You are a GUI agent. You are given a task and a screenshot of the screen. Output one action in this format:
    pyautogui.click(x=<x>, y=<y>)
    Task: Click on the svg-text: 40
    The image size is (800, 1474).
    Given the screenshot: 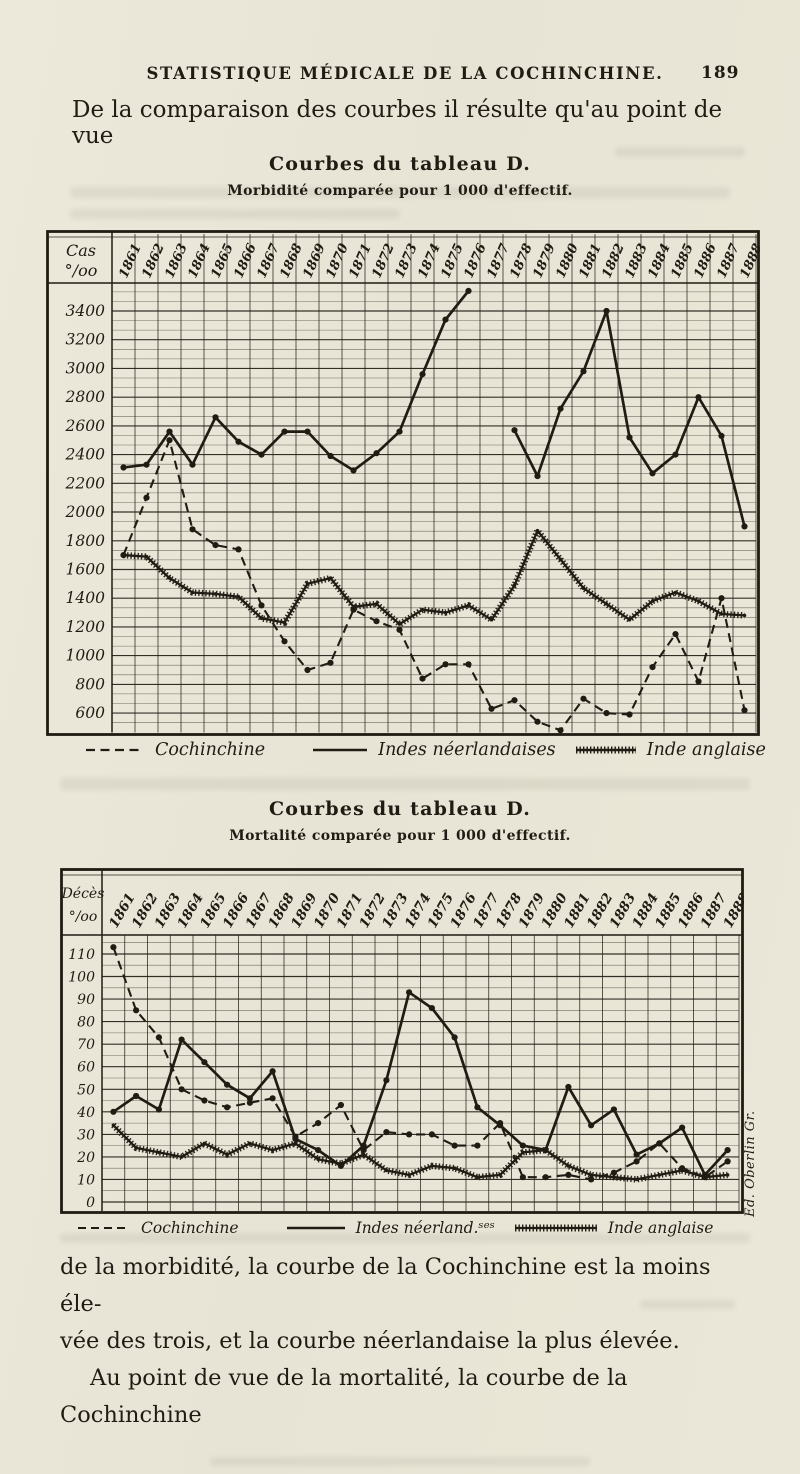 What is the action you would take?
    pyautogui.click(x=85, y=1113)
    